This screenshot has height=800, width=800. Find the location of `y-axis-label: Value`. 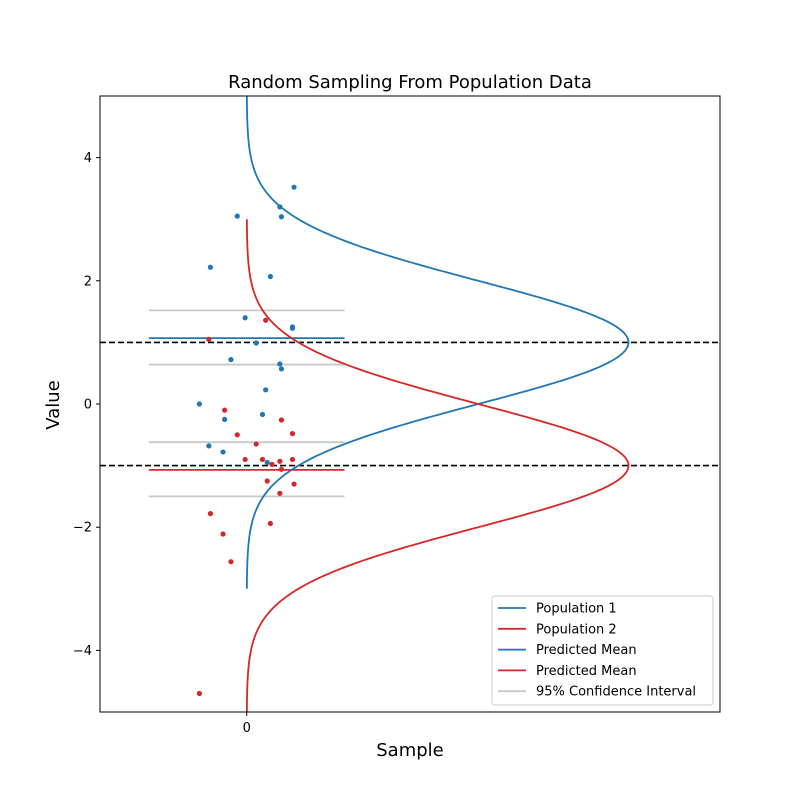

y-axis-label: Value is located at coordinates (53, 404).